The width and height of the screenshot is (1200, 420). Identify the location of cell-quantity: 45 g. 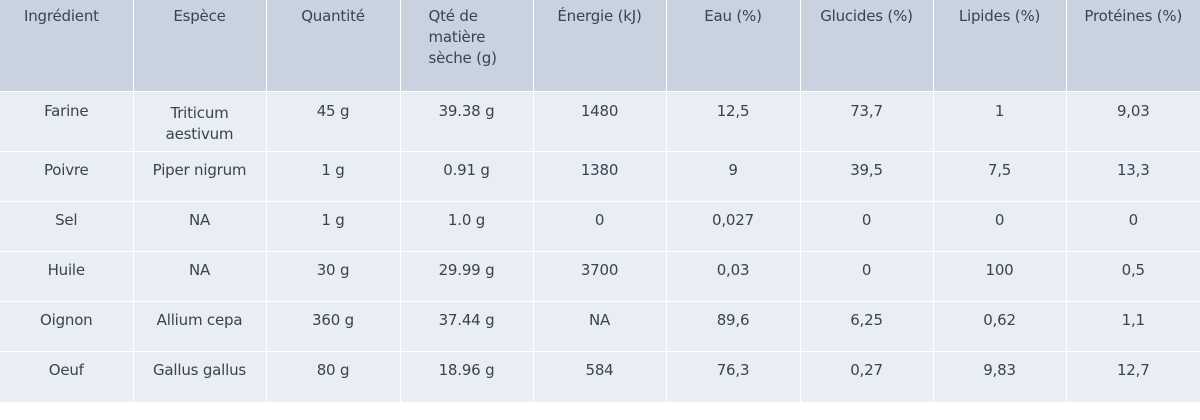
(333, 121).